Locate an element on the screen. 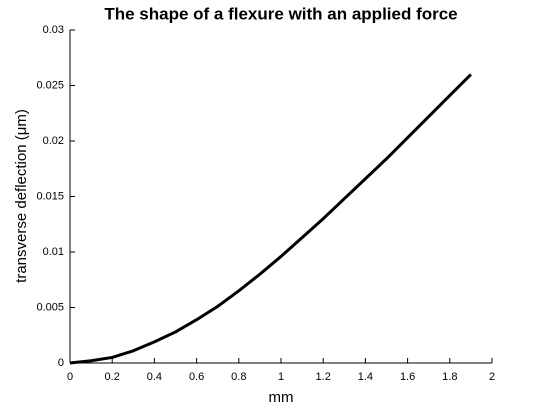 This screenshot has height=409, width=545. x-tick-label: 1.8 is located at coordinates (449, 377).